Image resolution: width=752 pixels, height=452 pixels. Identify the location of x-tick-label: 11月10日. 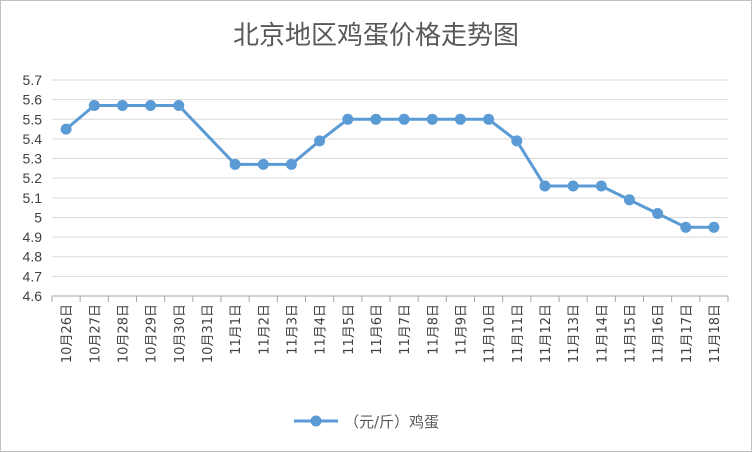
(490, 333).